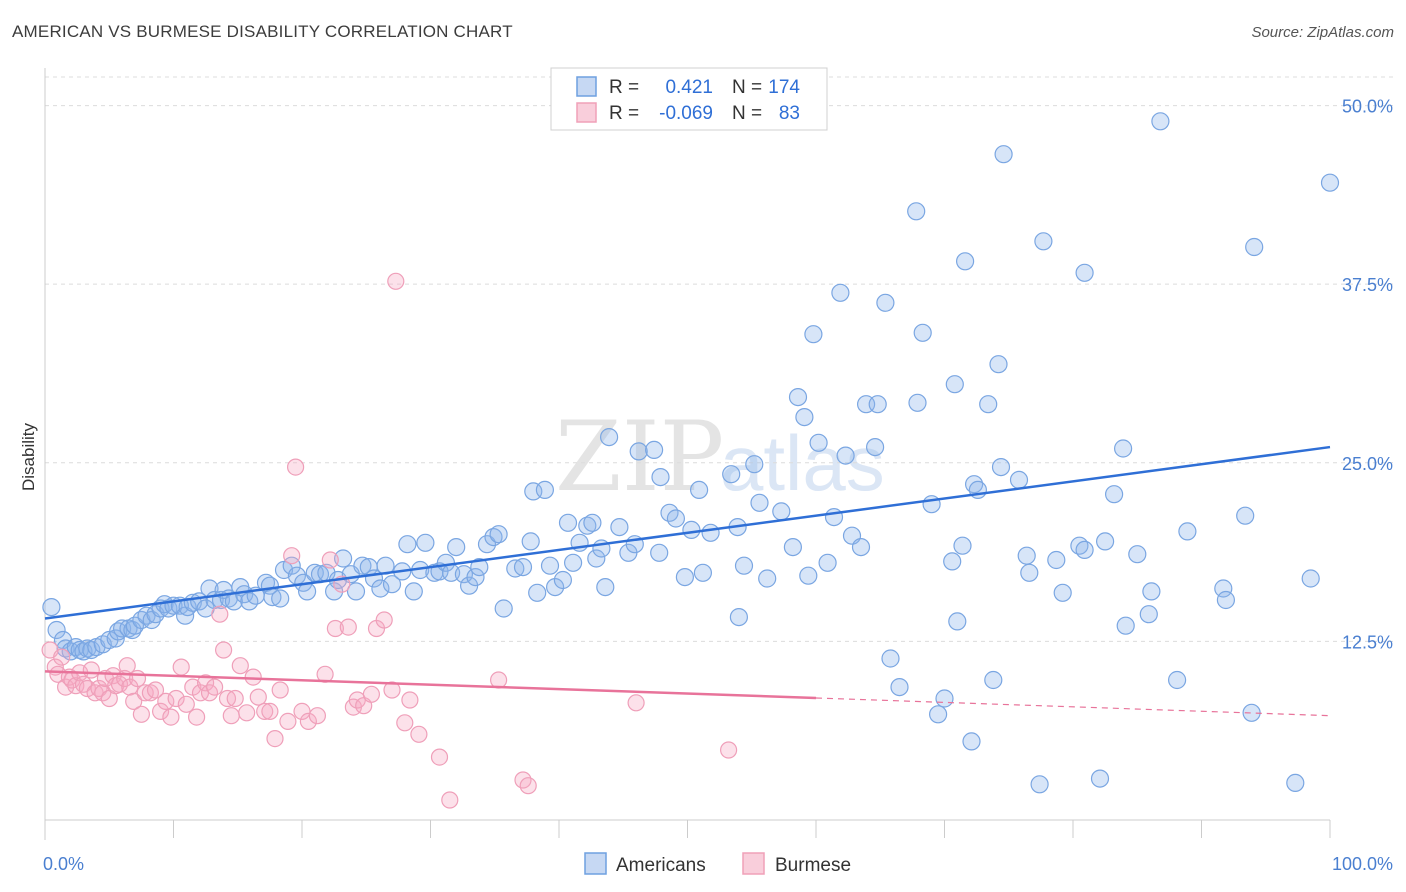 The width and height of the screenshot is (1406, 892). I want to click on y-tick-labels: 12.5% 25.0% 37.5% 50.0%, so click(1367, 375).